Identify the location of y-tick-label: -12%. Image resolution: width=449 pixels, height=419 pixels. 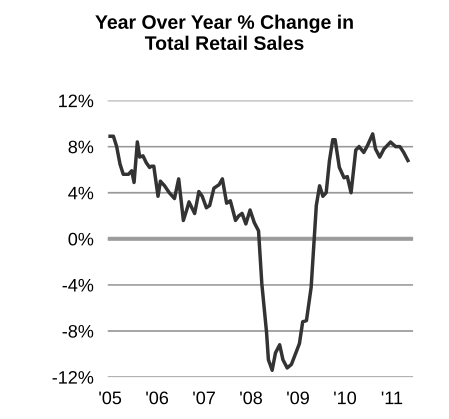
(73, 377).